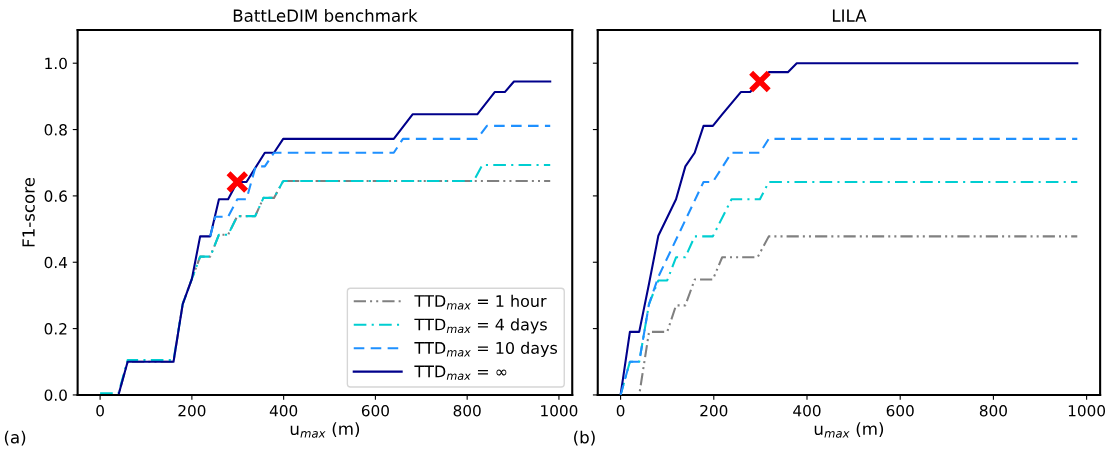  I want to click on y-axis-title: F1-score, so click(28, 212).